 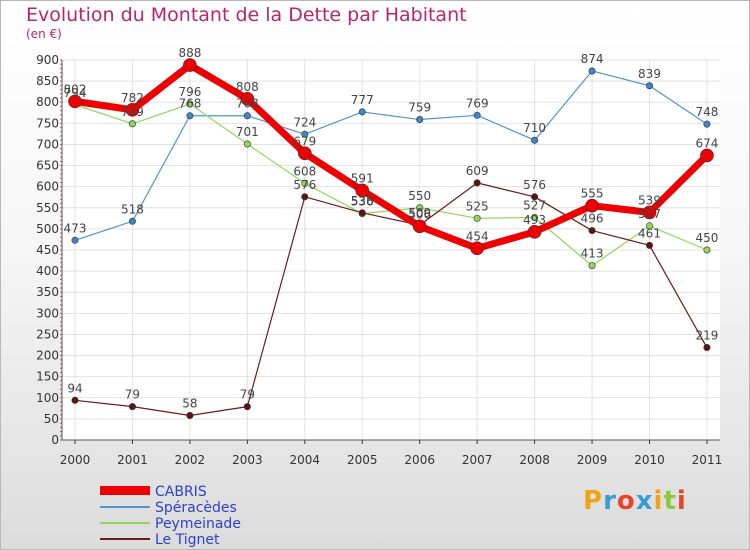 What do you see at coordinates (47, 123) in the screenshot?
I see `y-tick-label: 750` at bounding box center [47, 123].